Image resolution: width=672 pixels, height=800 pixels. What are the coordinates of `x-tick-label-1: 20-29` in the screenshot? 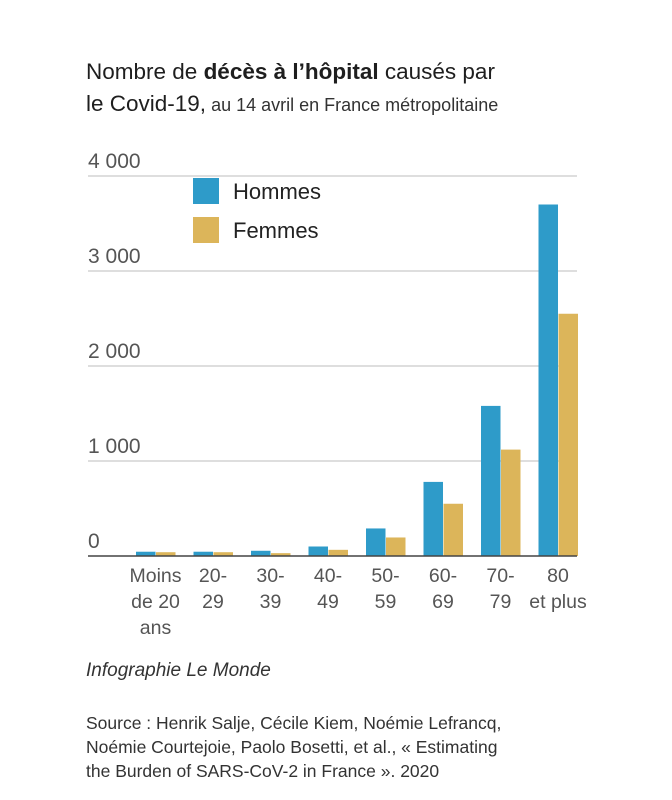 It's located at (213, 589).